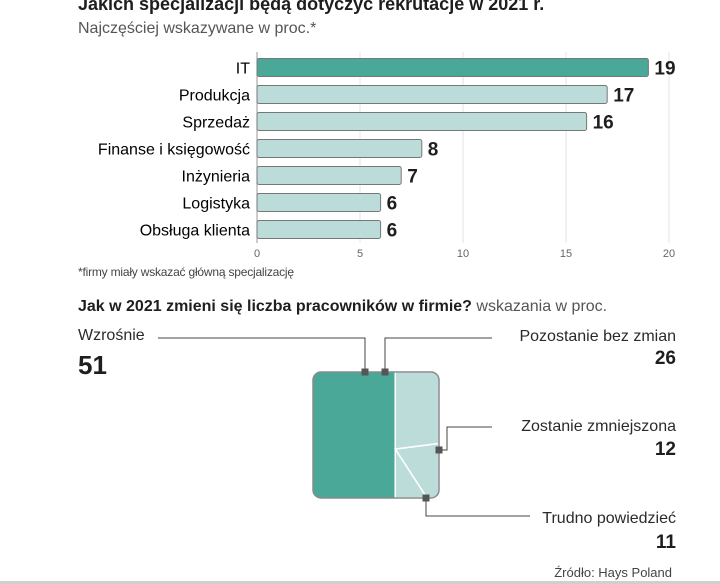 The image size is (720, 584). I want to click on category-label: Inżynieria, so click(216, 177).